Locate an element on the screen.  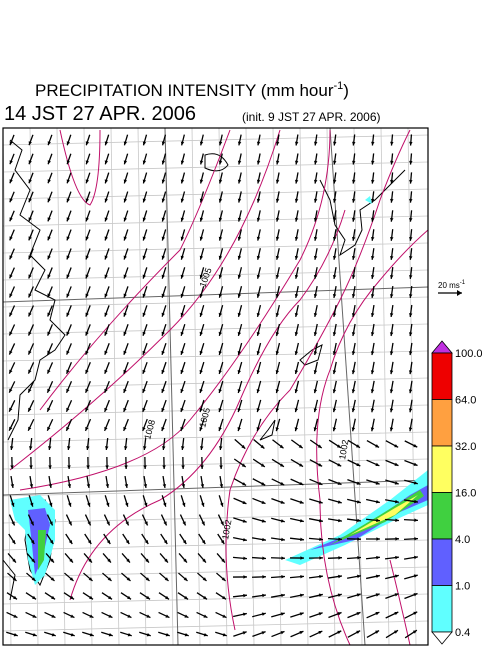
grid-line is located at coordinates (215, 545).